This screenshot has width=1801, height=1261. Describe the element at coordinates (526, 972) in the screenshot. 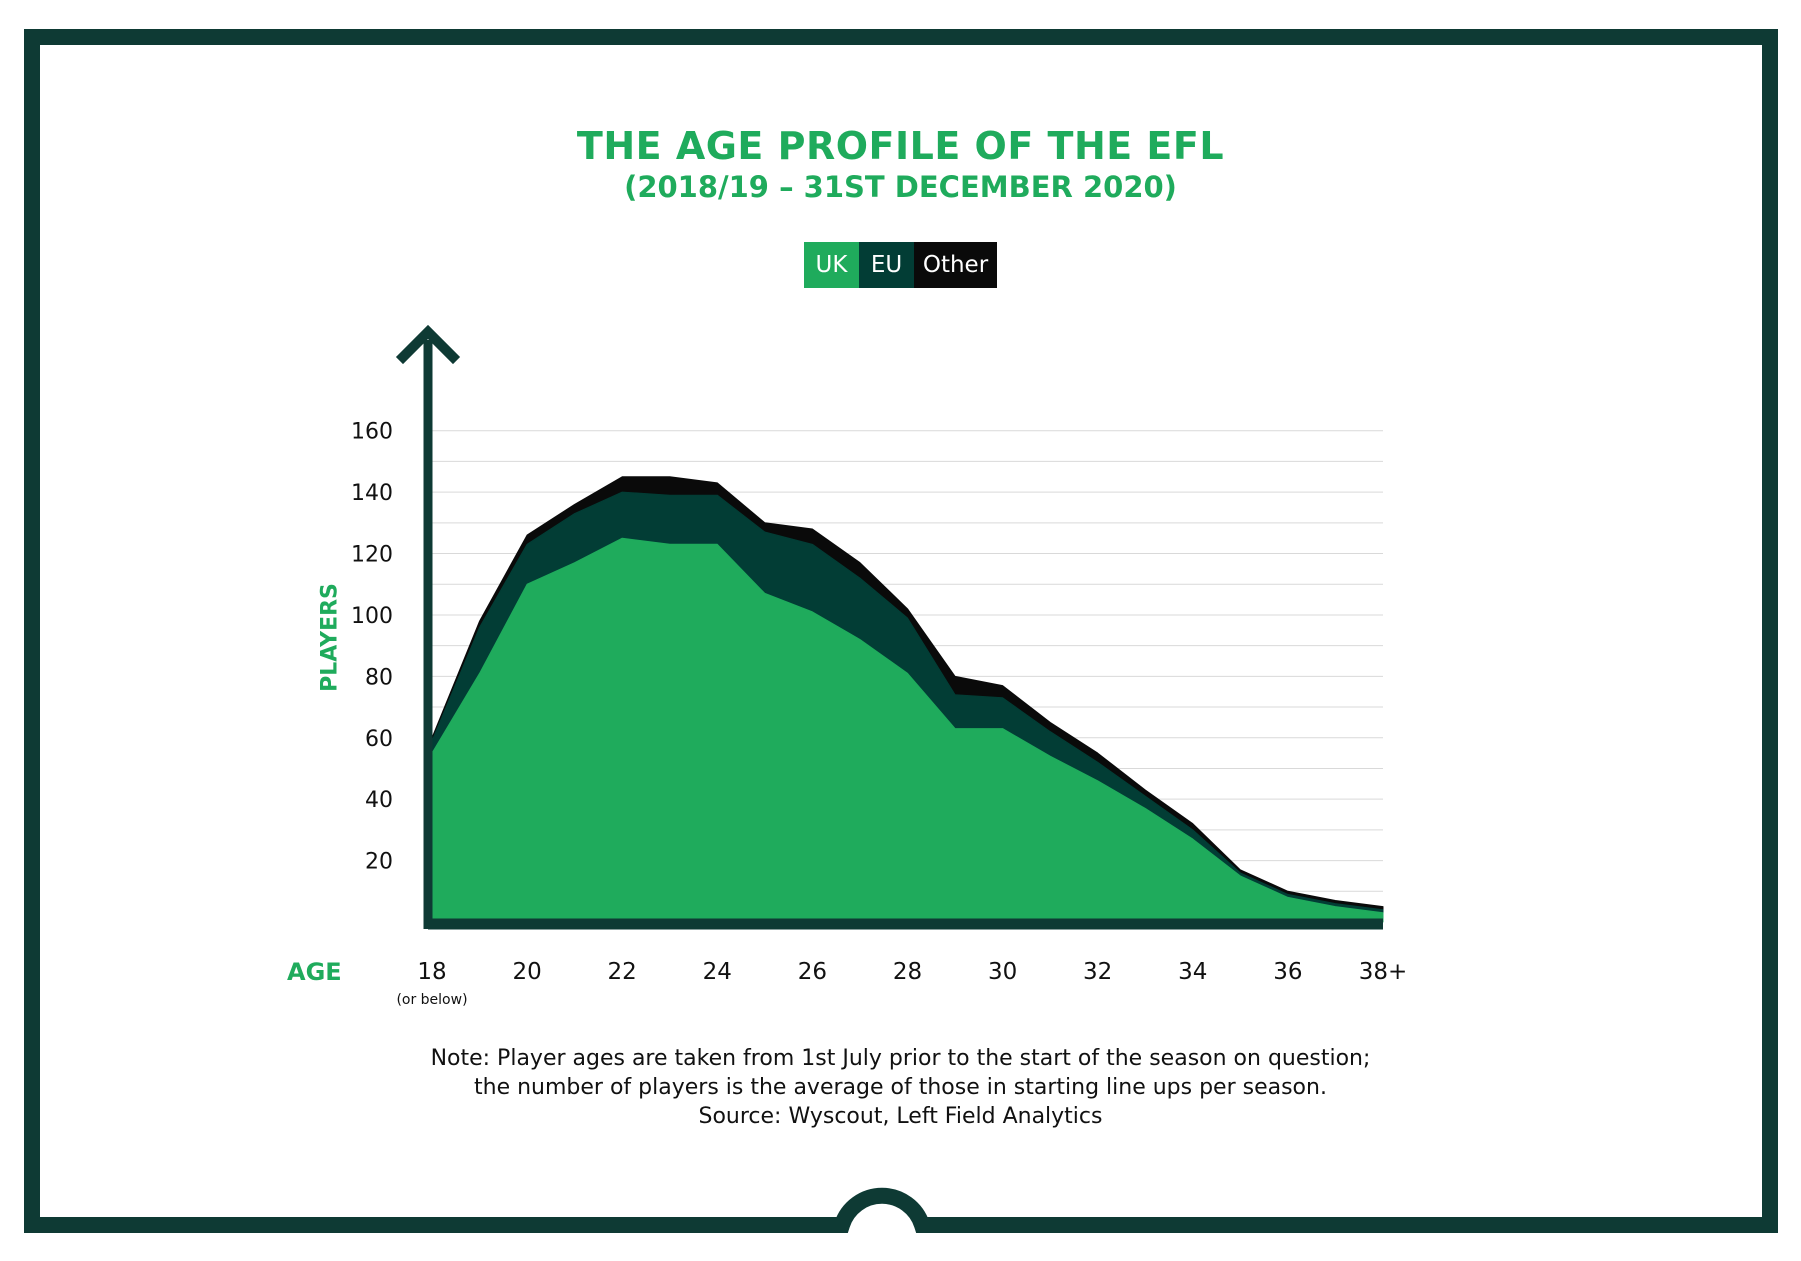

I see `x-tick-label: 20` at that location.